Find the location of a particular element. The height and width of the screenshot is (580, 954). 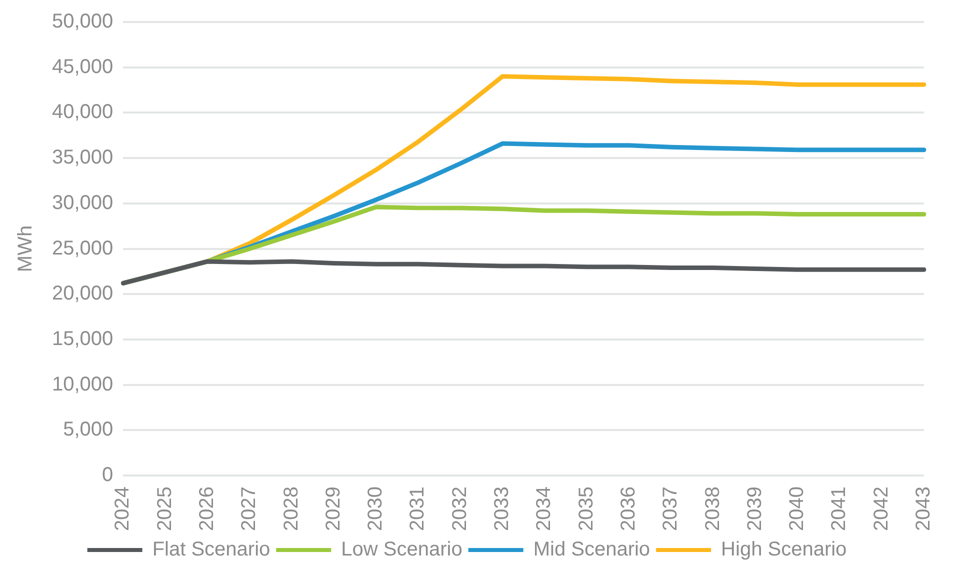

x-tick-label: 2041 is located at coordinates (839, 509).